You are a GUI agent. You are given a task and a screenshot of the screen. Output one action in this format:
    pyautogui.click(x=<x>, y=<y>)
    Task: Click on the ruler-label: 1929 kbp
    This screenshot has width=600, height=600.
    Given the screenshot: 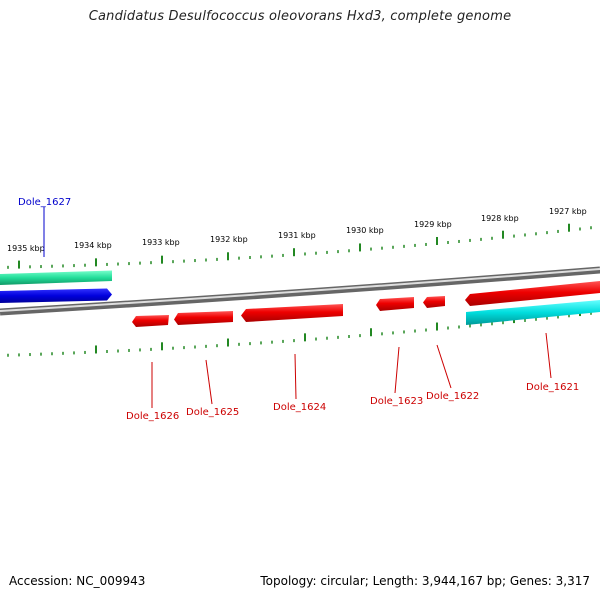 What is the action you would take?
    pyautogui.click(x=433, y=224)
    